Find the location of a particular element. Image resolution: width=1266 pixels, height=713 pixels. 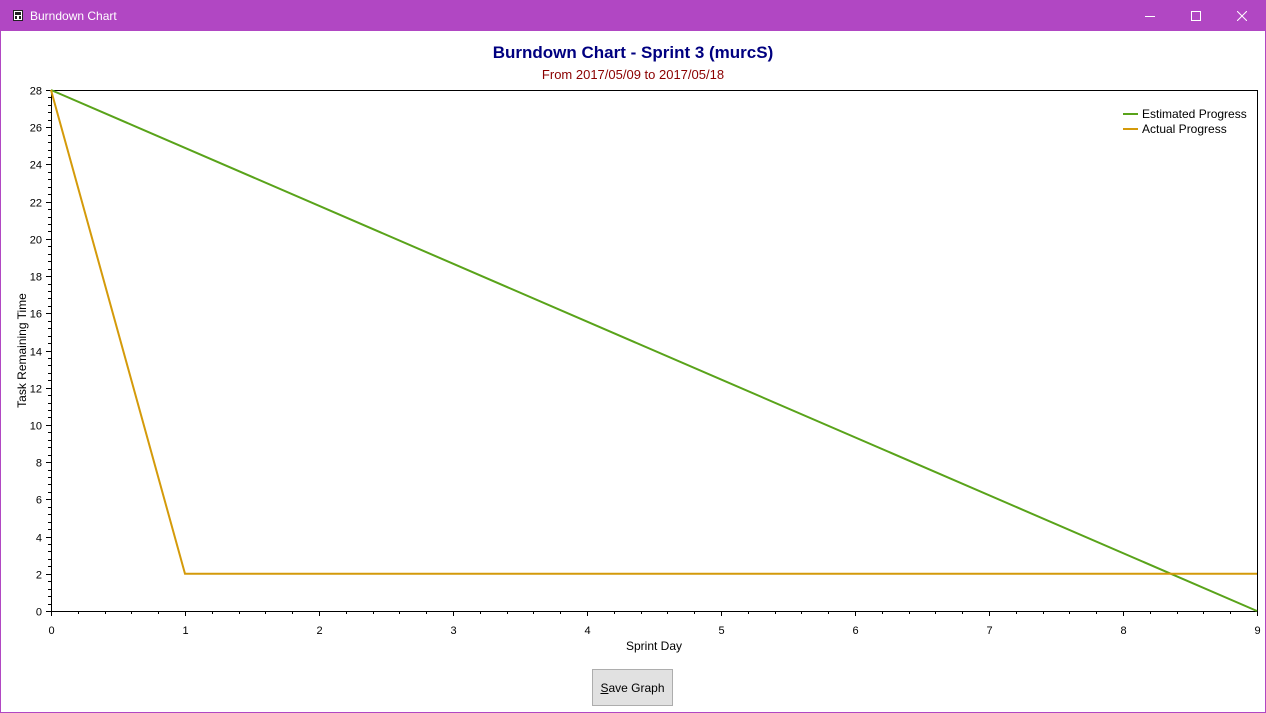

y-tick-label: 12 is located at coordinates (36, 390).